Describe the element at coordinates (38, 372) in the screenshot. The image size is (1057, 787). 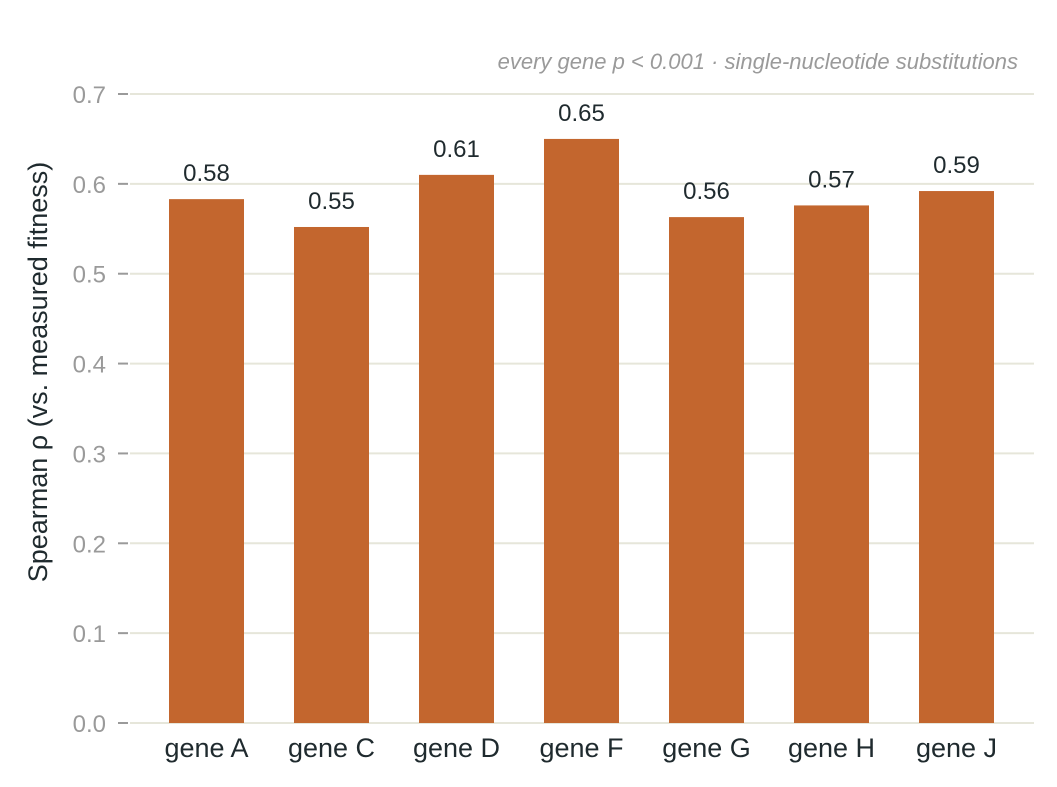
I see `y-axis-label: Spearman ρ (vs. measured fitness)` at that location.